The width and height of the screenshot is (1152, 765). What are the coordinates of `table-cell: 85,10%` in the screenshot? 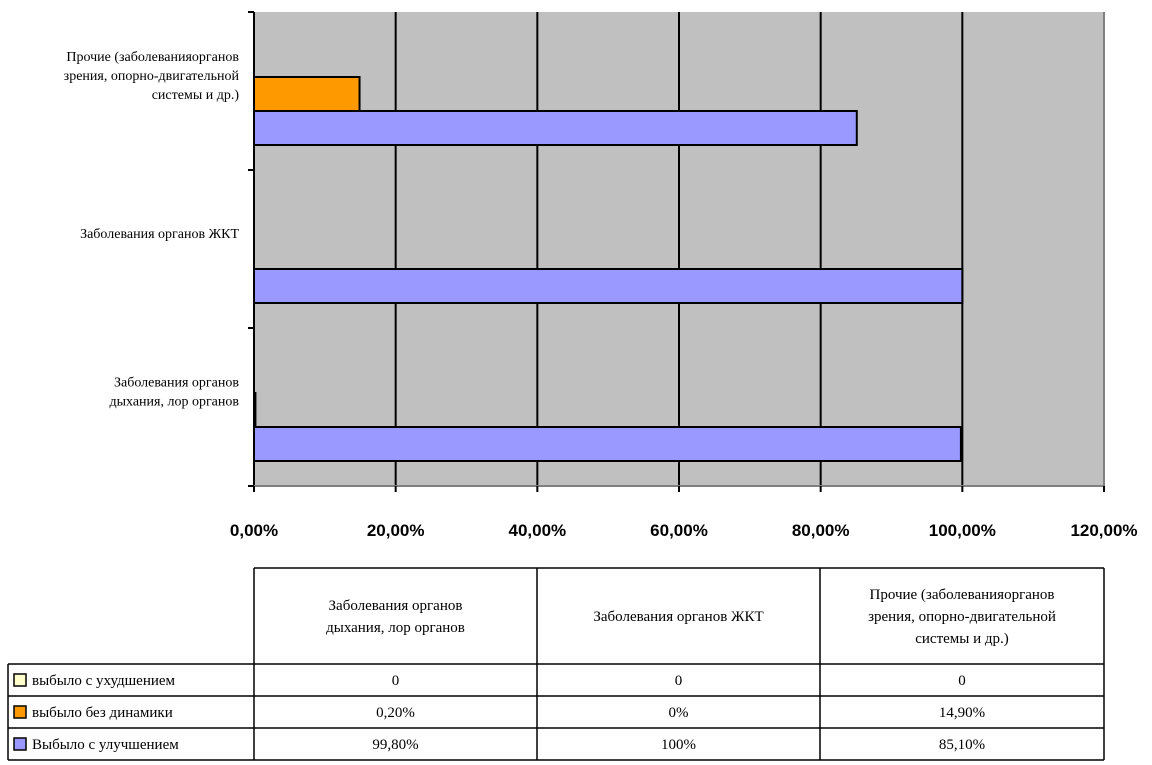 It's located at (962, 745).